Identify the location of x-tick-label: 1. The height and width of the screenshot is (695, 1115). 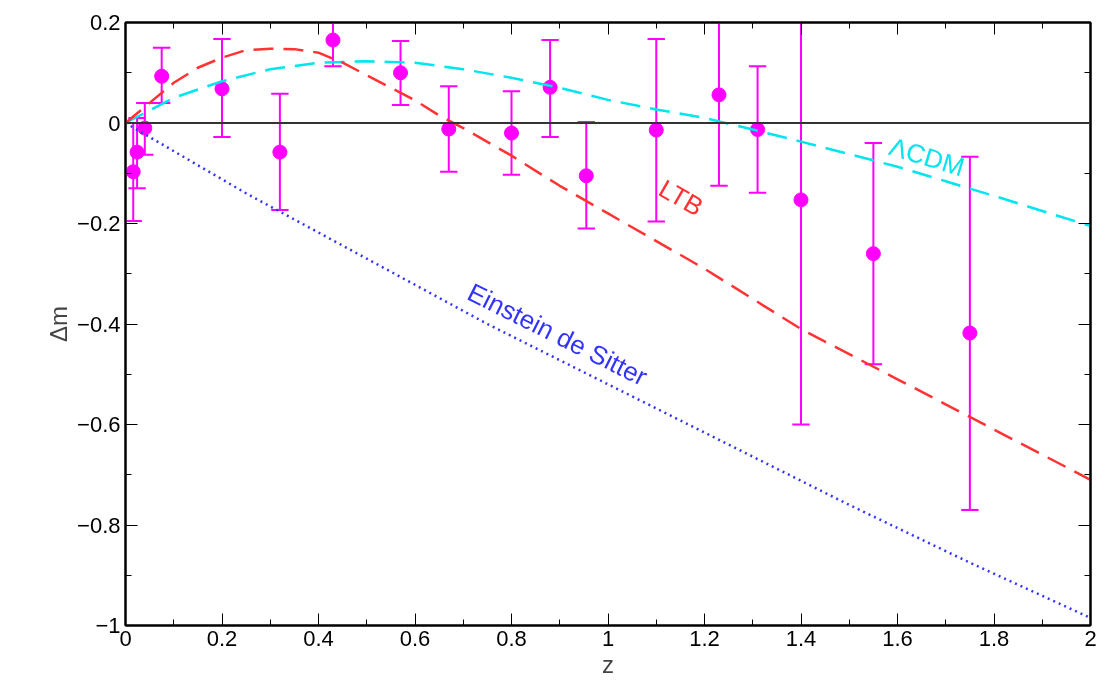
(608, 638).